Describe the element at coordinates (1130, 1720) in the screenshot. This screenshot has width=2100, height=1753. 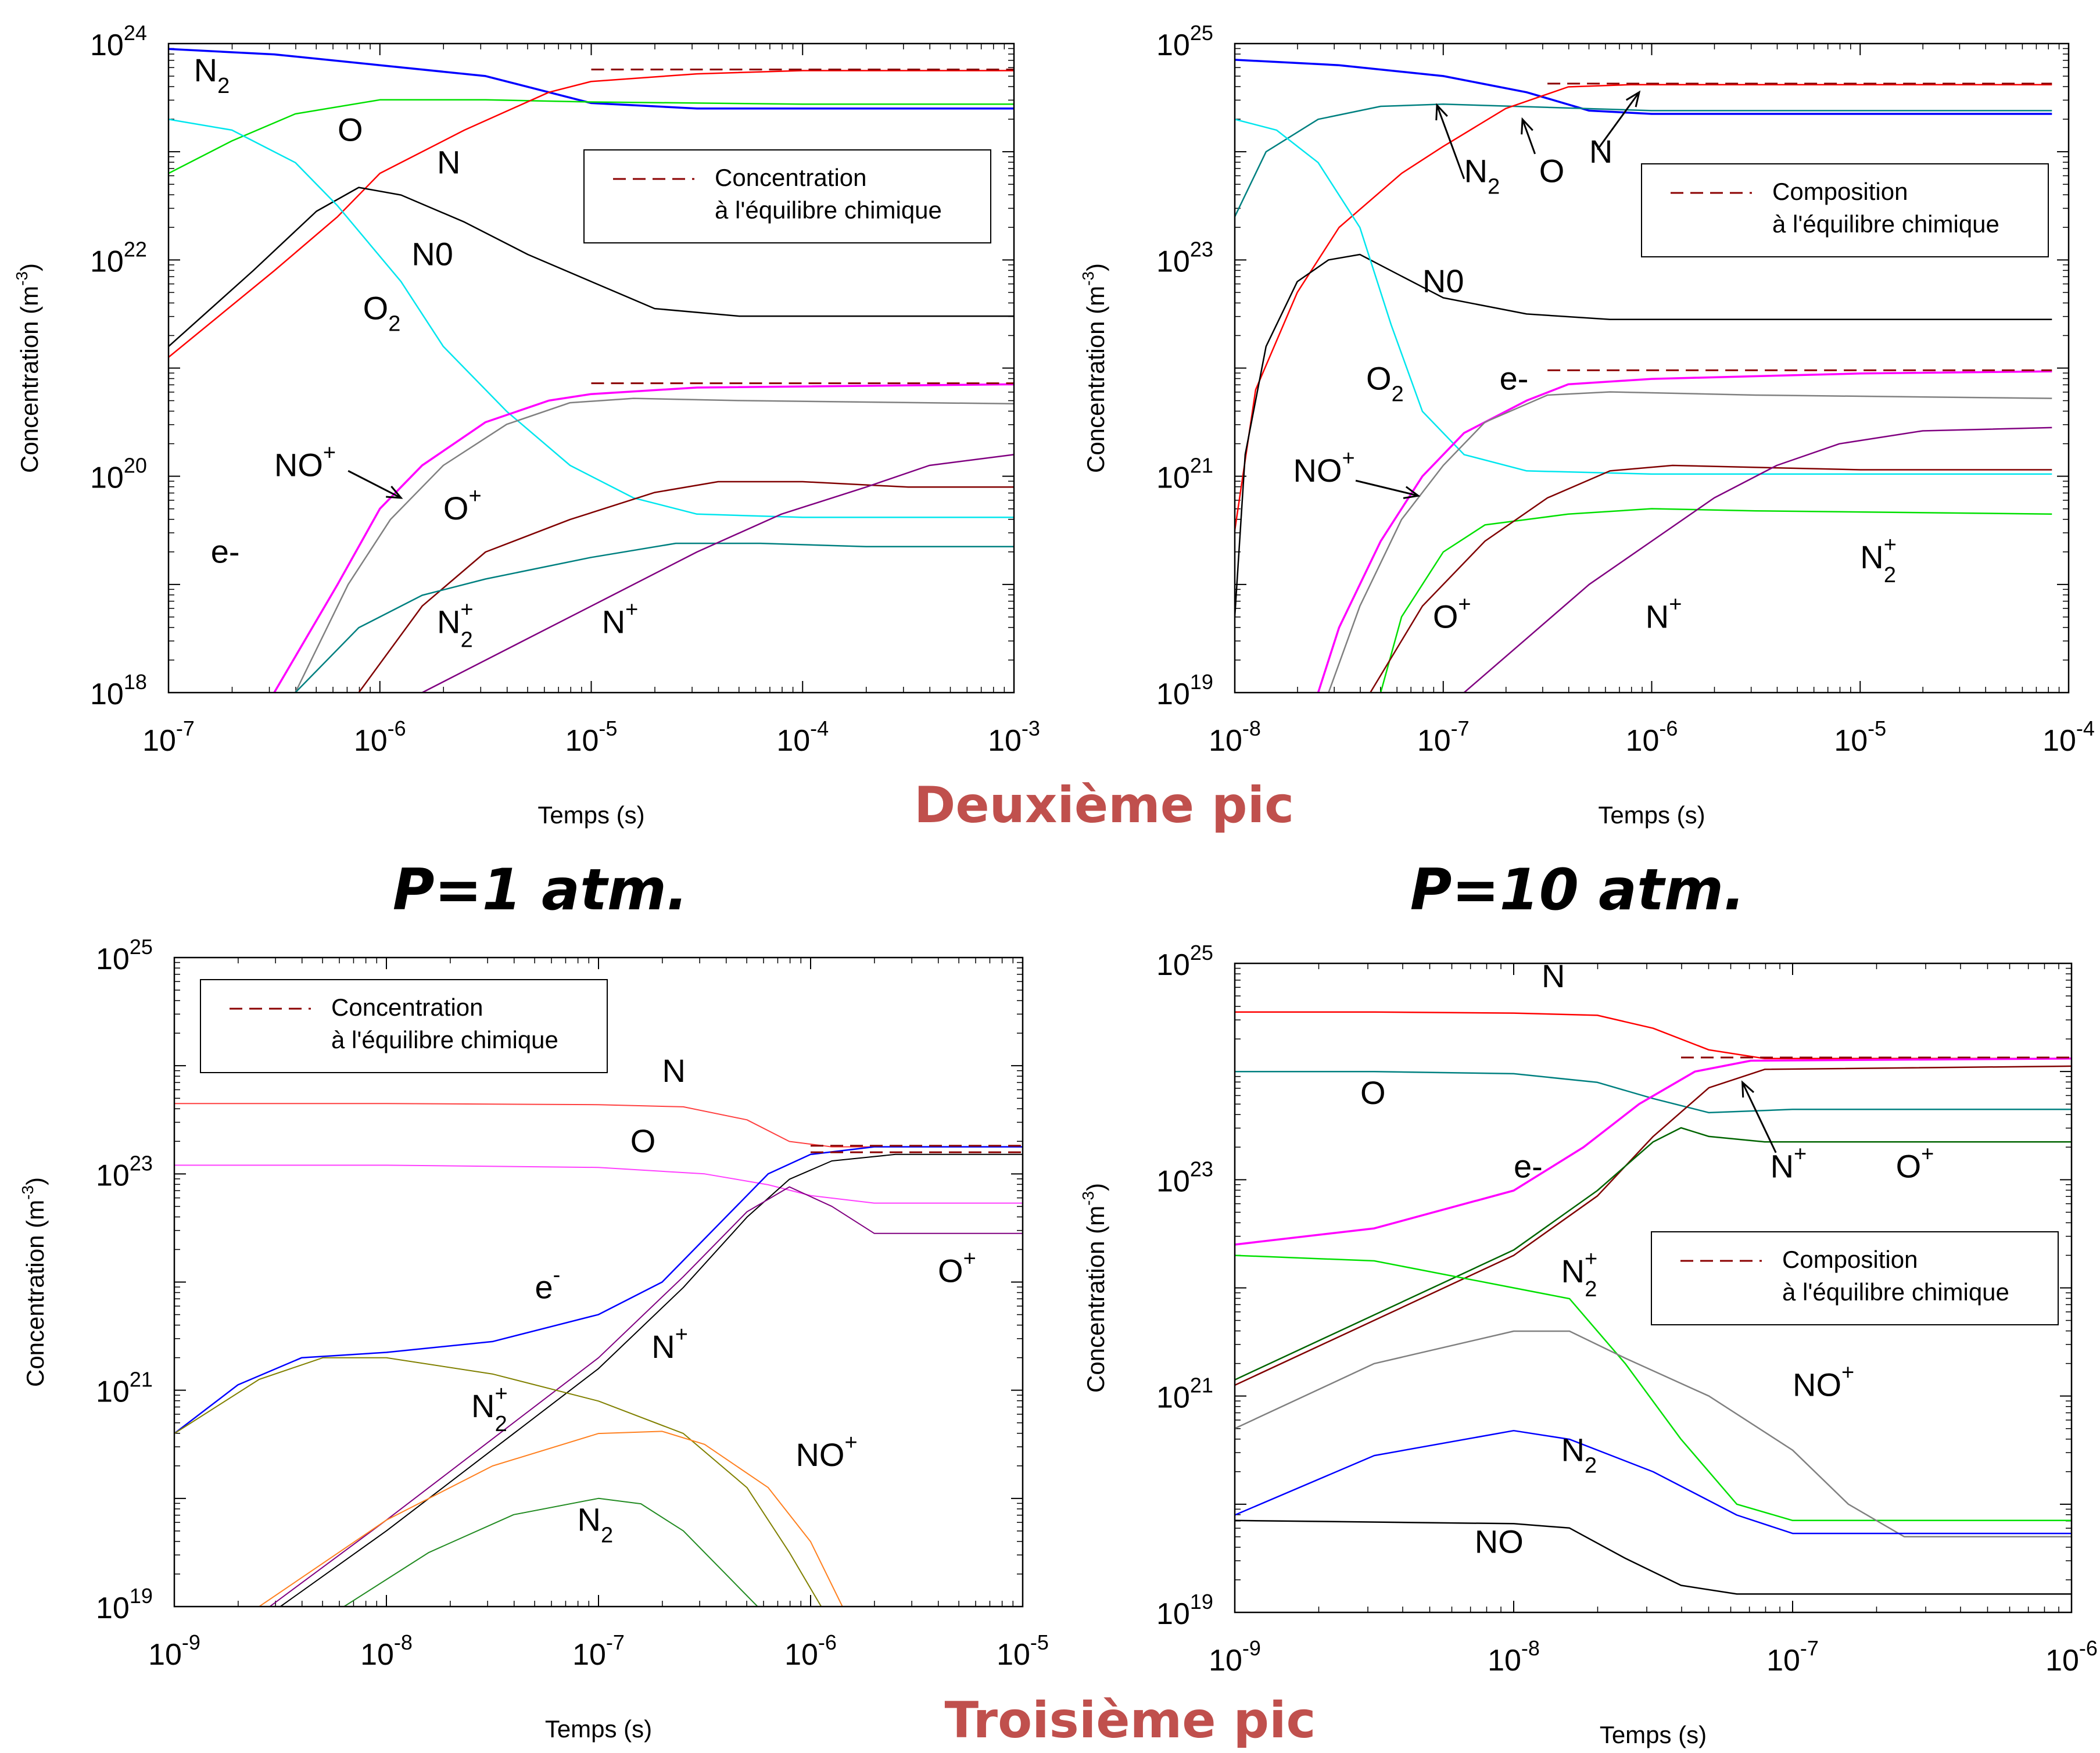
I see `heading-troisieme-pic: Troisième pic` at that location.